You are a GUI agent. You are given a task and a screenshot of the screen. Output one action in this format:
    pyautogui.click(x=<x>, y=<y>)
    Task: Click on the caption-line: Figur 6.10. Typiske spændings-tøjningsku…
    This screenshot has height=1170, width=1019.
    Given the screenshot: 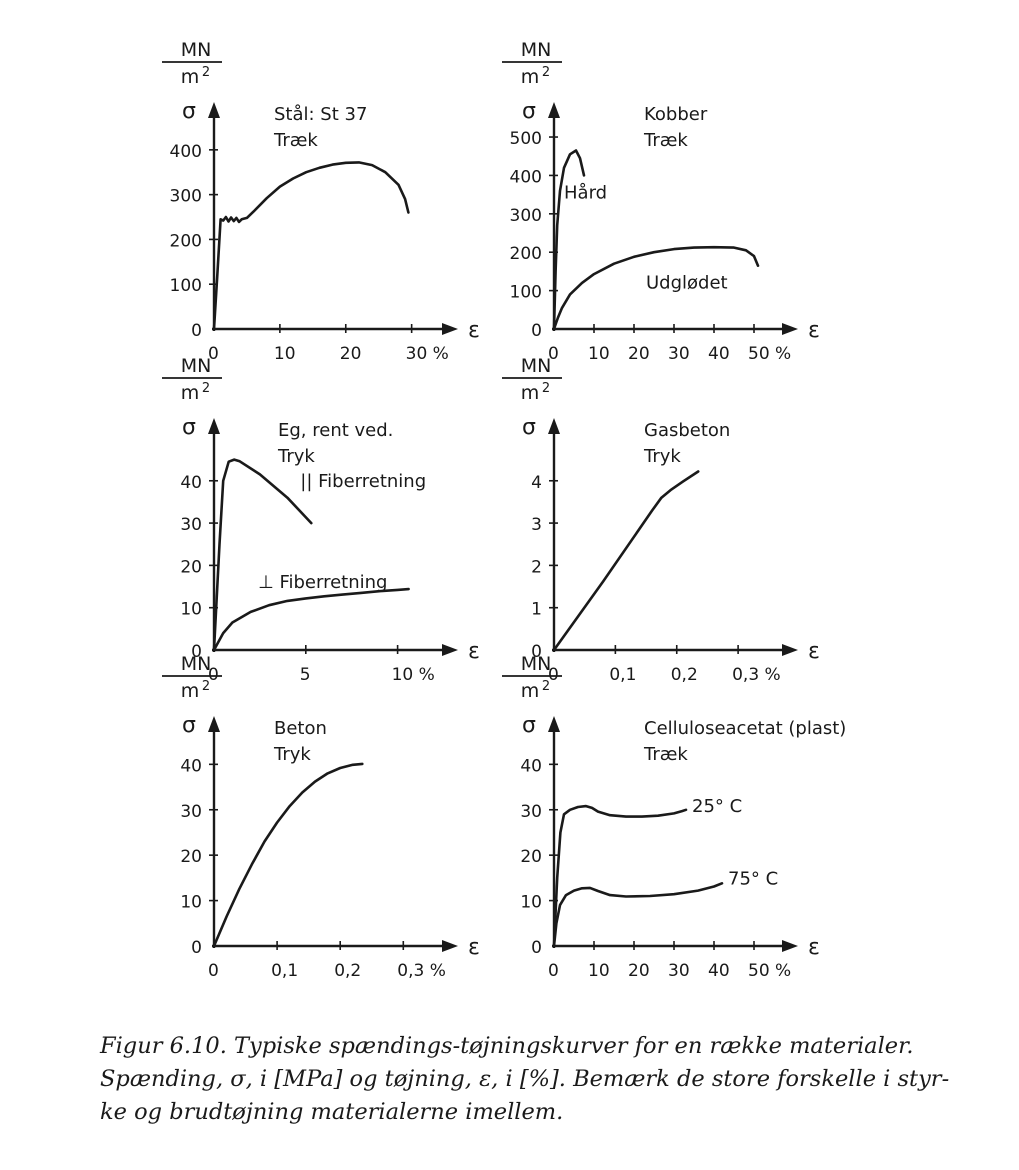 What is the action you would take?
    pyautogui.click(x=525, y=1046)
    